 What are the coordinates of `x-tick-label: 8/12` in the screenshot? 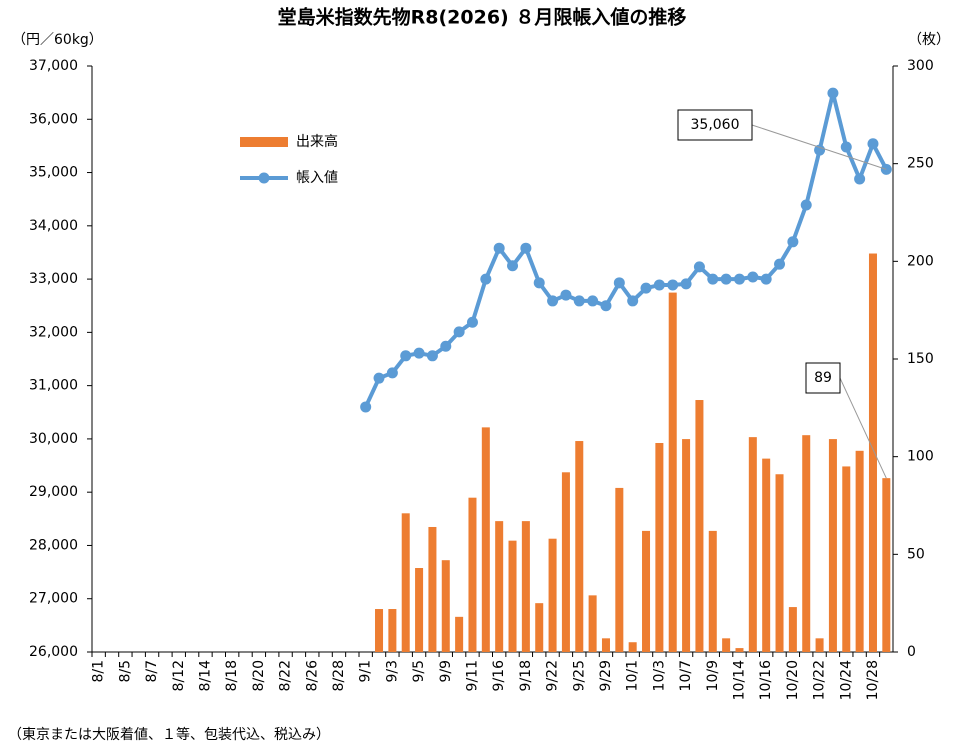 It's located at (179, 675).